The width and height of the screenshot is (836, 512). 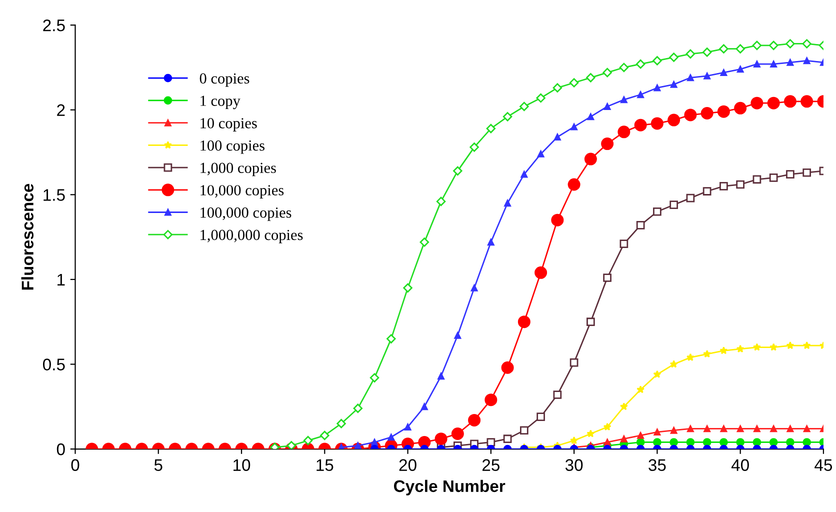 What do you see at coordinates (657, 465) in the screenshot?
I see `x-tick-label: 35` at bounding box center [657, 465].